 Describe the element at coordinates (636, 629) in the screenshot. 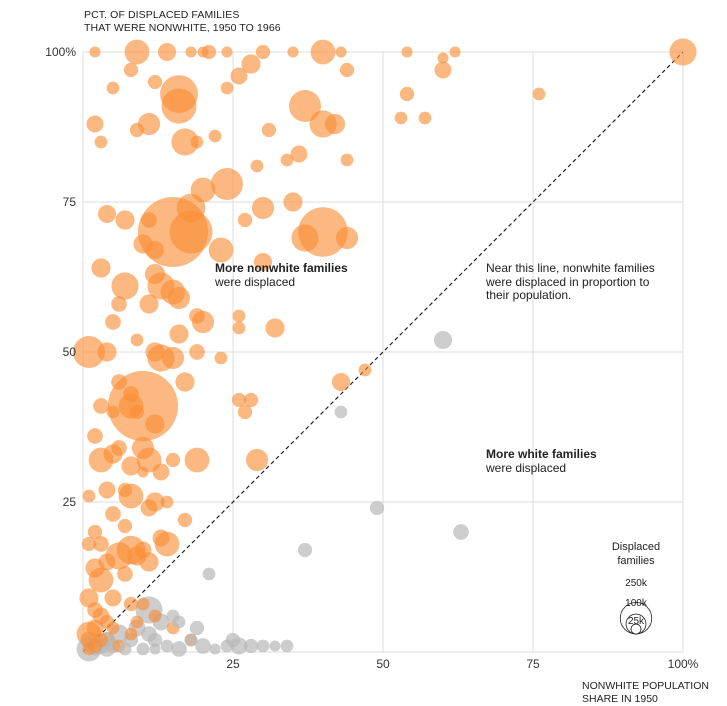

I see `legend-circle-25k` at that location.